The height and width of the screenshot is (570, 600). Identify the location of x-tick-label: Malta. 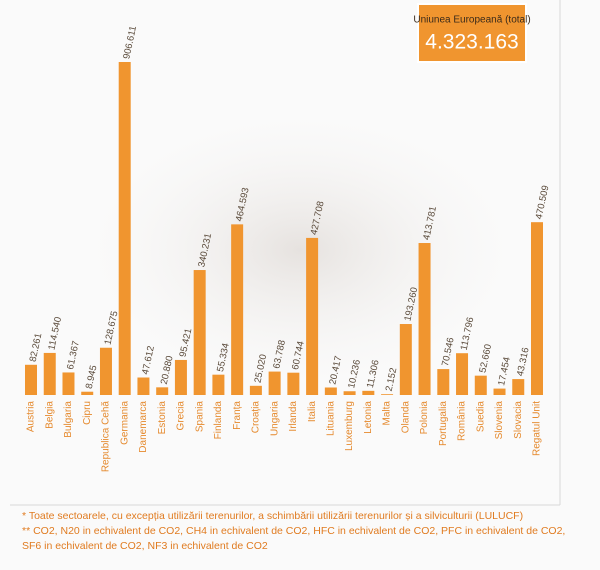
(387, 413).